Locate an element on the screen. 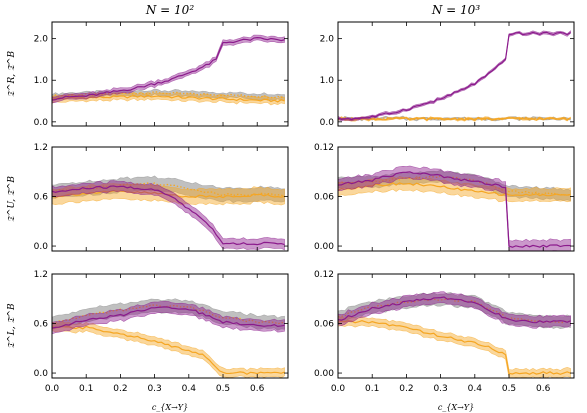 This screenshot has height=413, width=587. panel-r2-c1: 0.00 0.06 0.12 0.0 0.1 0.2 0.3 0.4 0.5 0.6 is located at coordinates (444, 332).